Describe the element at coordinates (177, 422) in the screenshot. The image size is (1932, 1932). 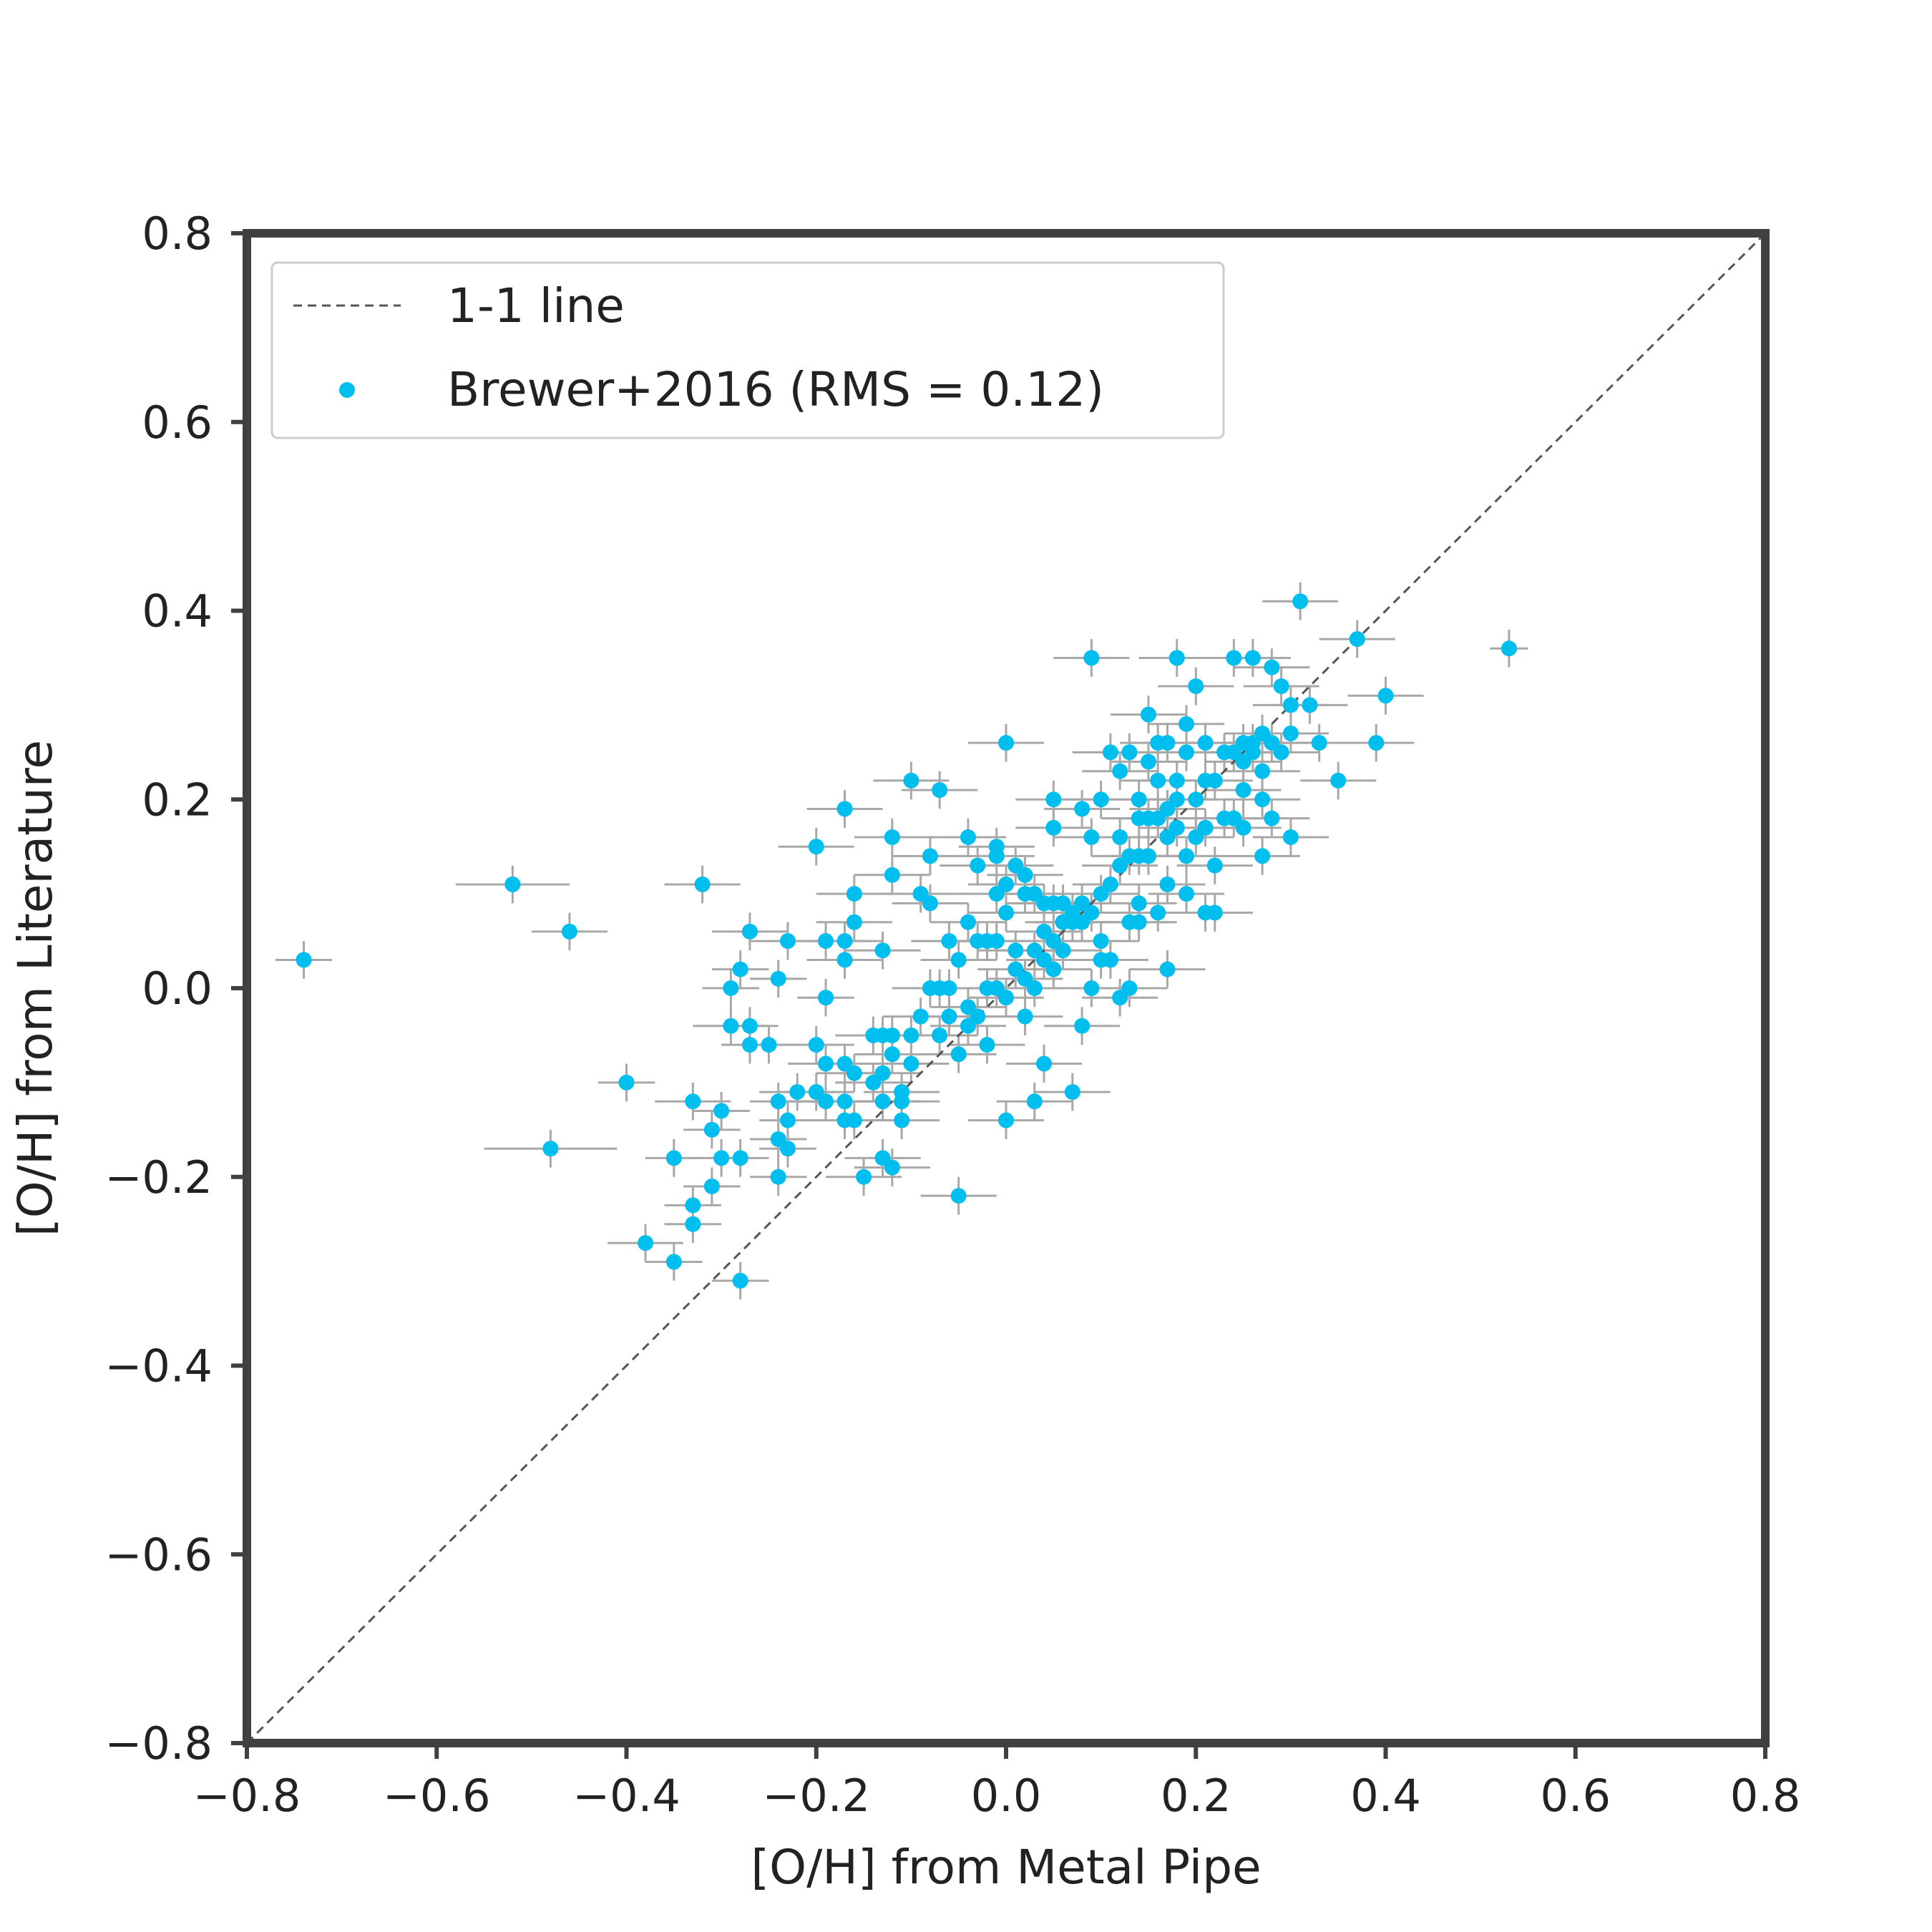
I see `y-tick-label: 0.6` at that location.